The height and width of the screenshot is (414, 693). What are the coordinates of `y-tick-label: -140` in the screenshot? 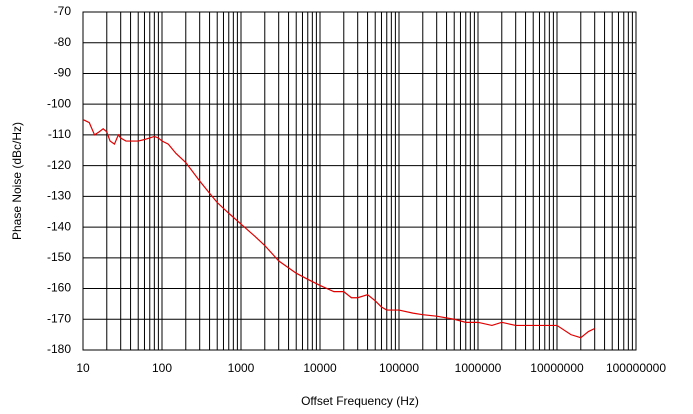 It's located at (59, 226).